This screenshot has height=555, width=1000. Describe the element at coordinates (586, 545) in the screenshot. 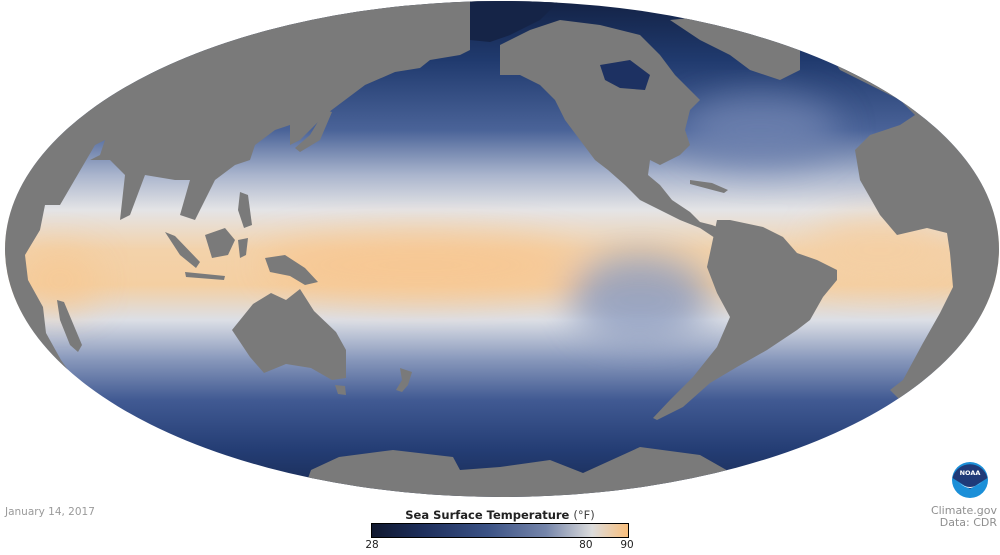

I see `colorbar-tick-80: 80` at that location.